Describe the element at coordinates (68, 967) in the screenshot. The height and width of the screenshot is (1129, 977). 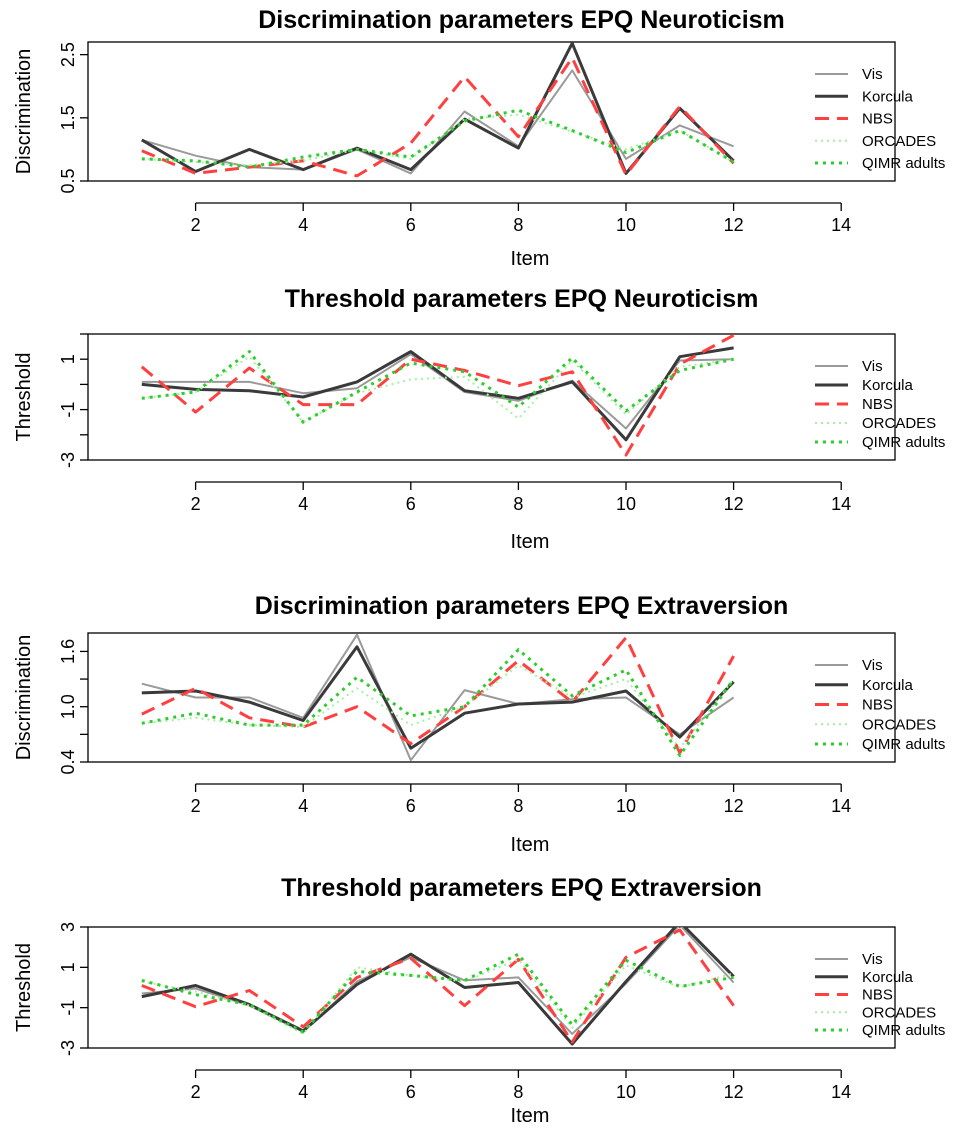
I see `y-tick-label: 1` at that location.